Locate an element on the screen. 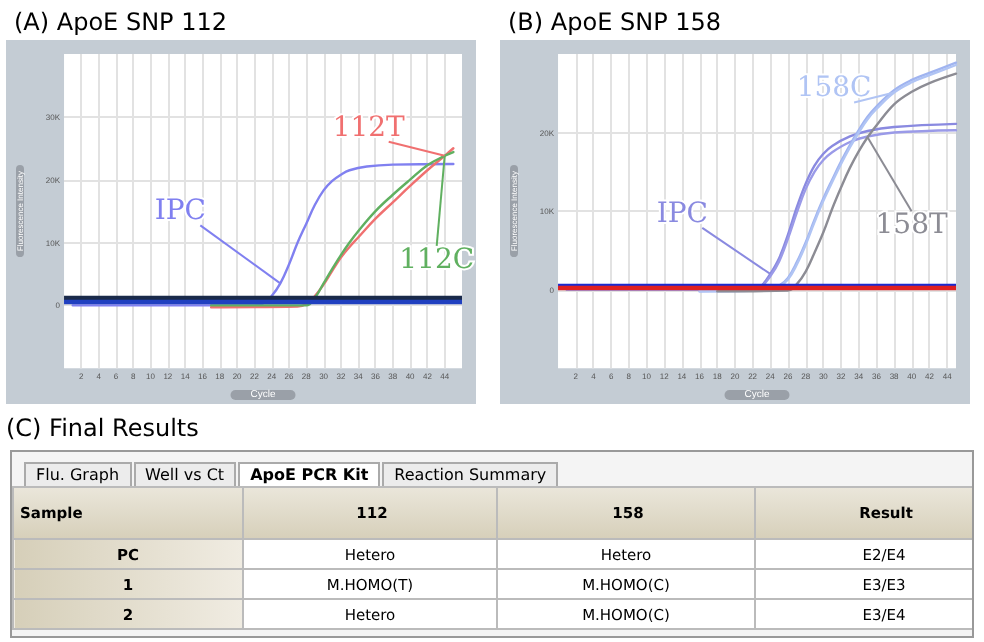 This screenshot has width=984, height=642. text: Reaction Summary is located at coordinates (470, 474).